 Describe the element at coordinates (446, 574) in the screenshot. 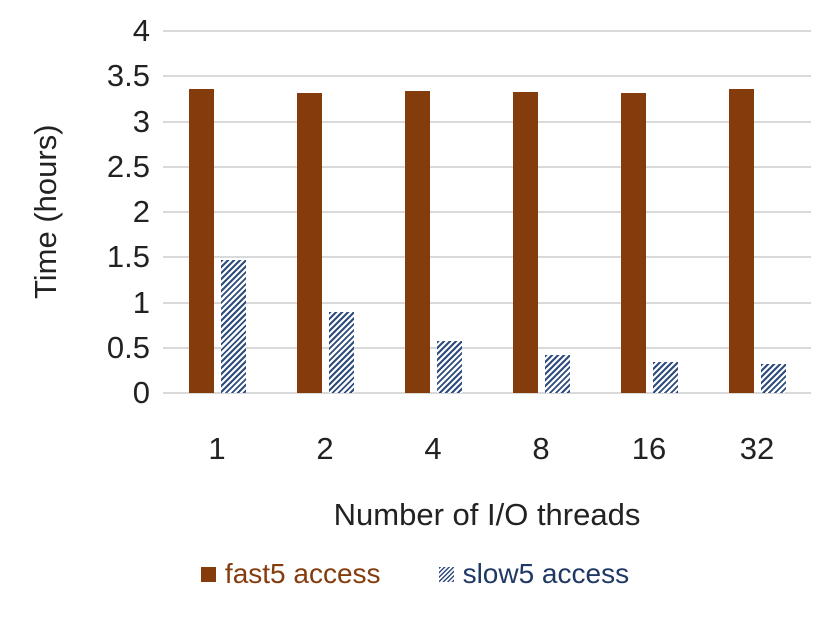

I see `legend-marker-slow5-hatched-square-icon` at that location.